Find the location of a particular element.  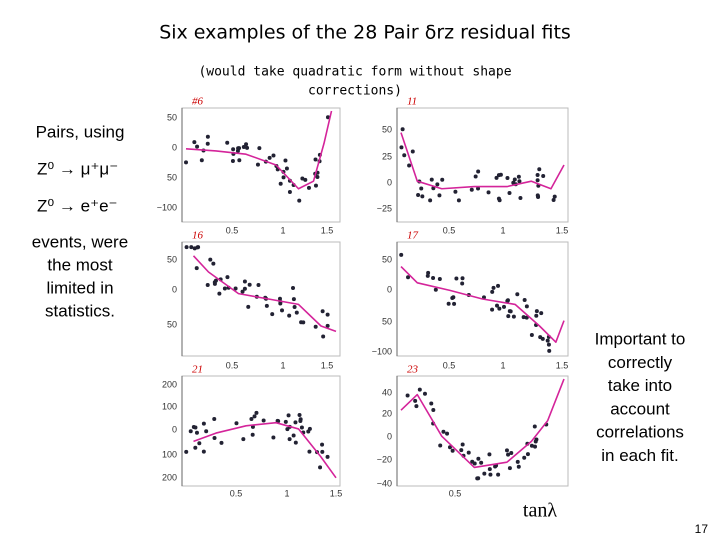

right-note: account is located at coordinates (640, 408).